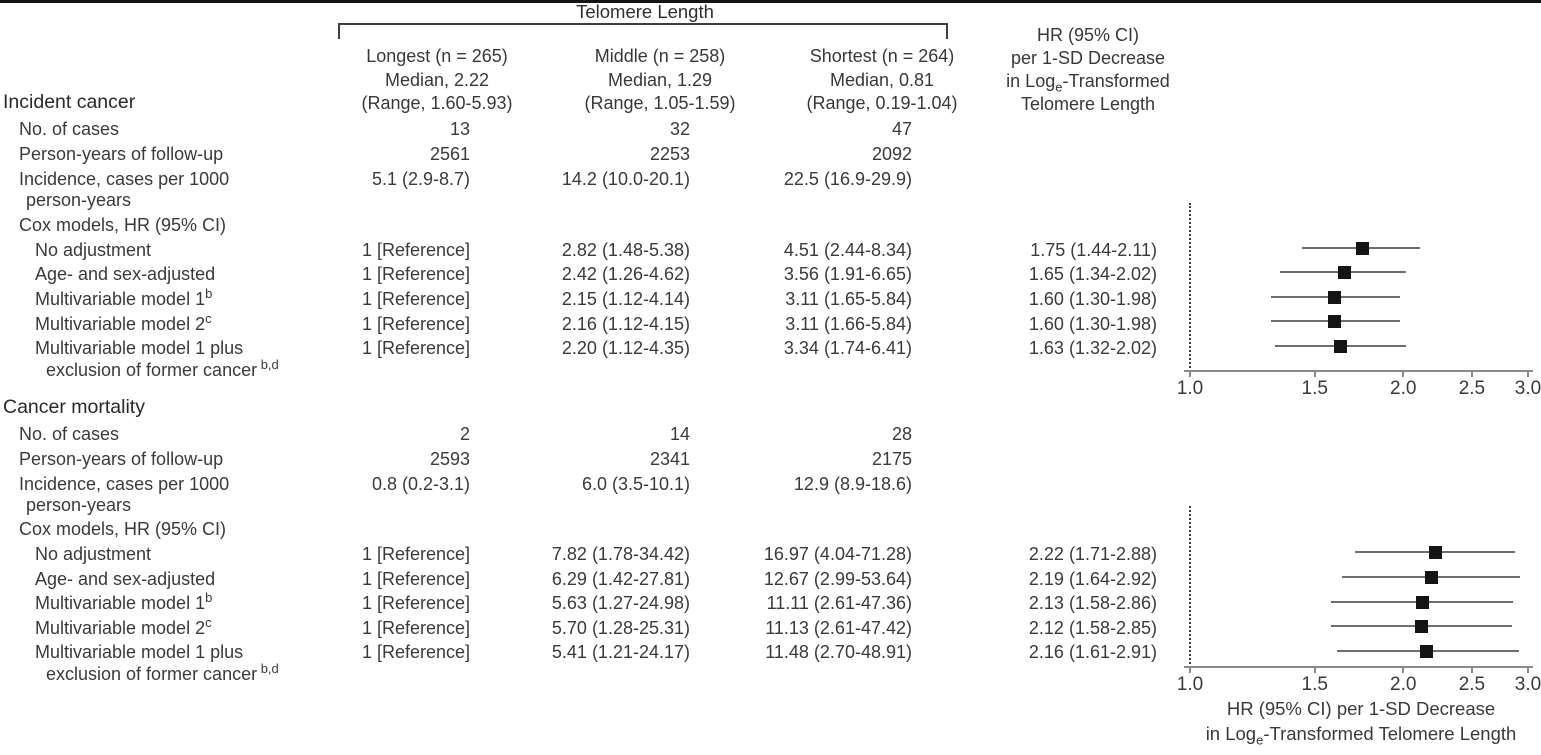 Image resolution: width=1541 pixels, height=755 pixels. What do you see at coordinates (449, 459) in the screenshot?
I see `table-cell: 2593` at bounding box center [449, 459].